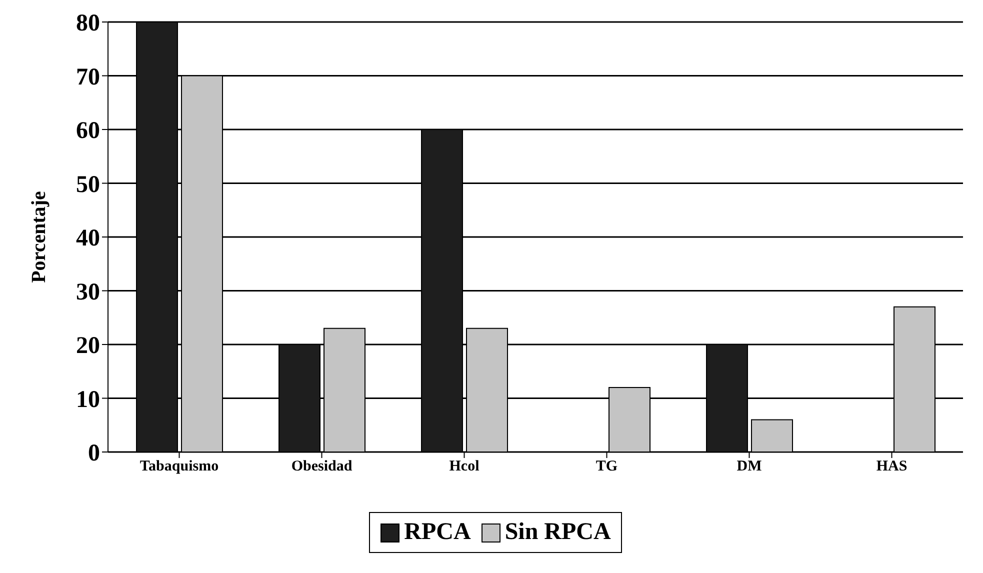  Describe the element at coordinates (88, 292) in the screenshot. I see `y-tick-label: 30` at that location.